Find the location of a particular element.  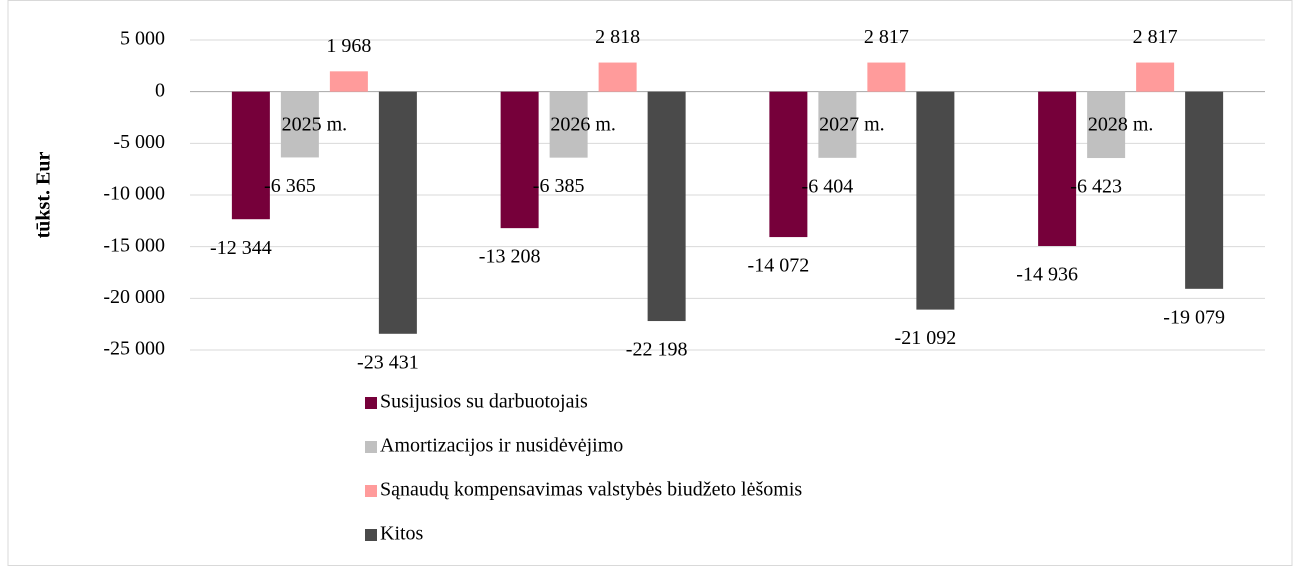

y-tick-label: 5 000 is located at coordinates (142, 39).